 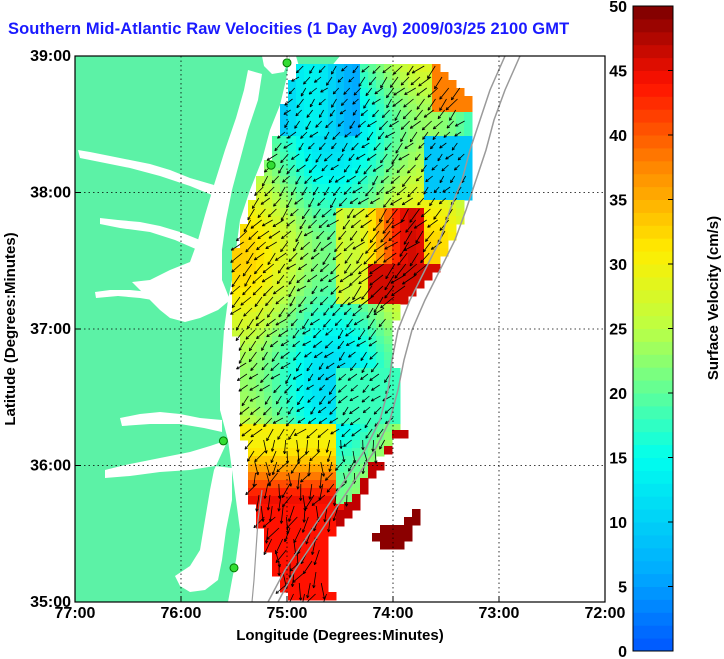 What do you see at coordinates (234, 568) in the screenshot?
I see `radar-station-marker` at bounding box center [234, 568].